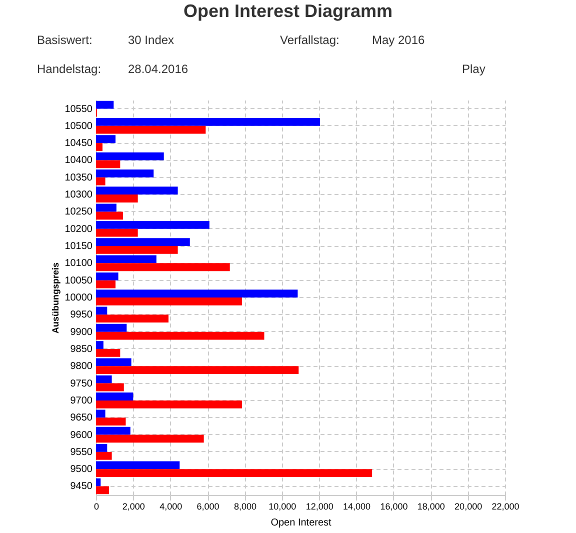 The height and width of the screenshot is (533, 576). Describe the element at coordinates (78, 126) in the screenshot. I see `y-tick-label: 10500` at that location.